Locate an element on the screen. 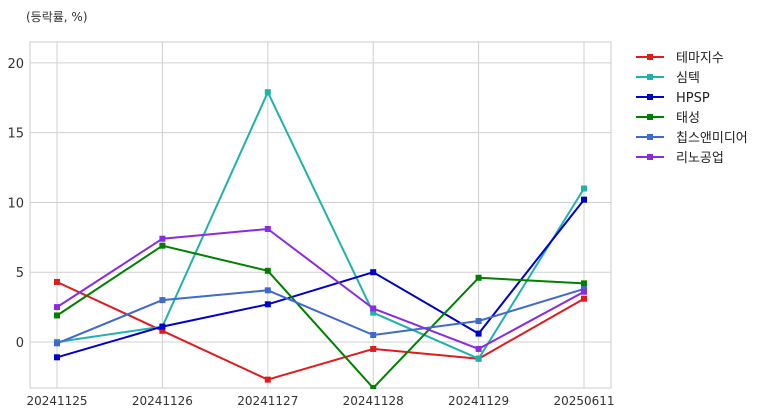 This screenshot has width=775, height=416. y-axis-unit-label: (등락률, %) is located at coordinates (57, 17).